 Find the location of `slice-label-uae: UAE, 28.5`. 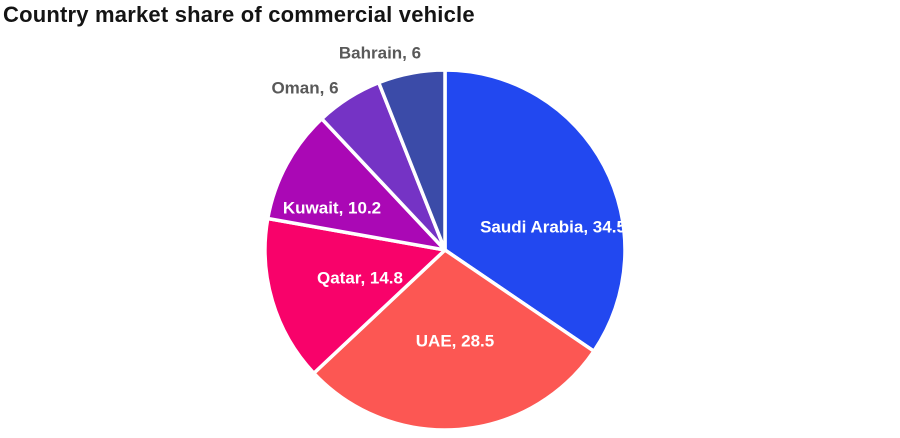

slice-label-uae: UAE, 28.5 is located at coordinates (455, 341).